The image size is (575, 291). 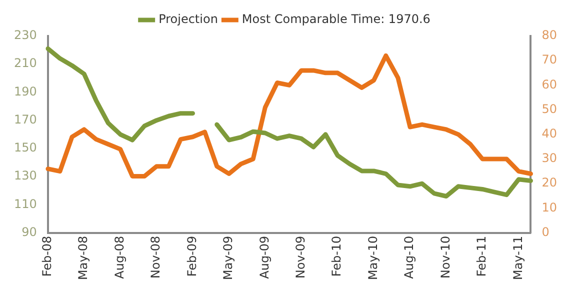 What do you see at coordinates (119, 257) in the screenshot?
I see `x-tick-label: Aug-08` at bounding box center [119, 257].